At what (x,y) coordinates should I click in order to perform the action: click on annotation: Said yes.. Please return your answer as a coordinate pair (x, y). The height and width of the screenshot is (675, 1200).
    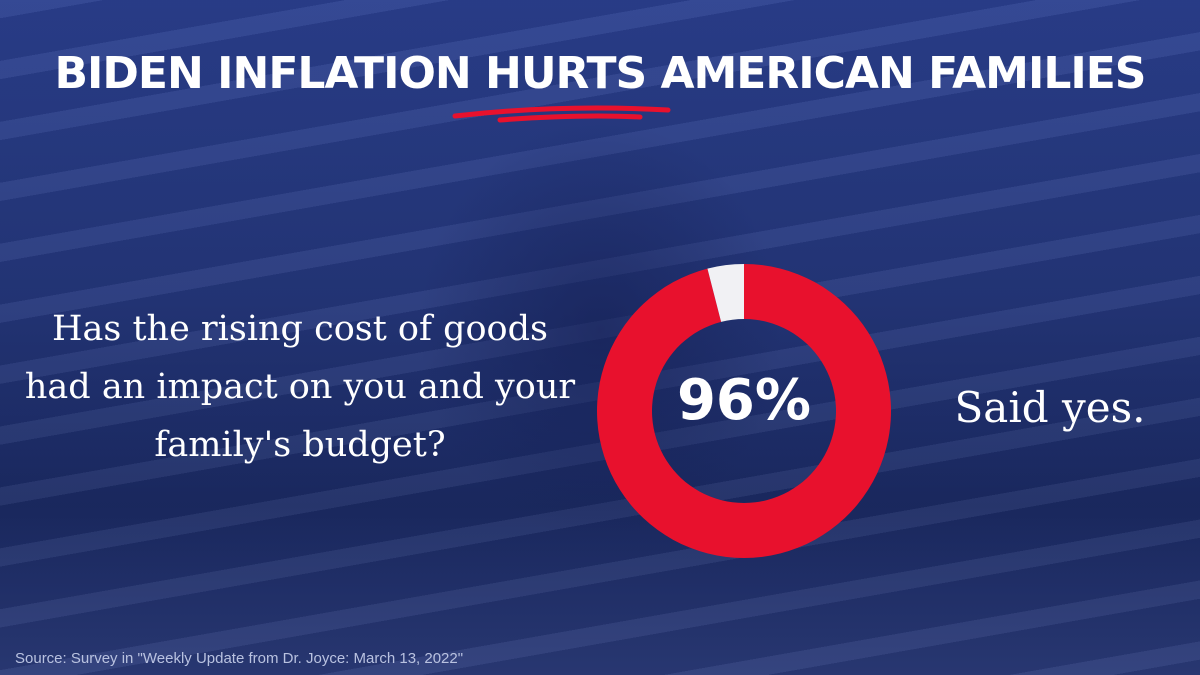
    Looking at the image, I should click on (1050, 407).